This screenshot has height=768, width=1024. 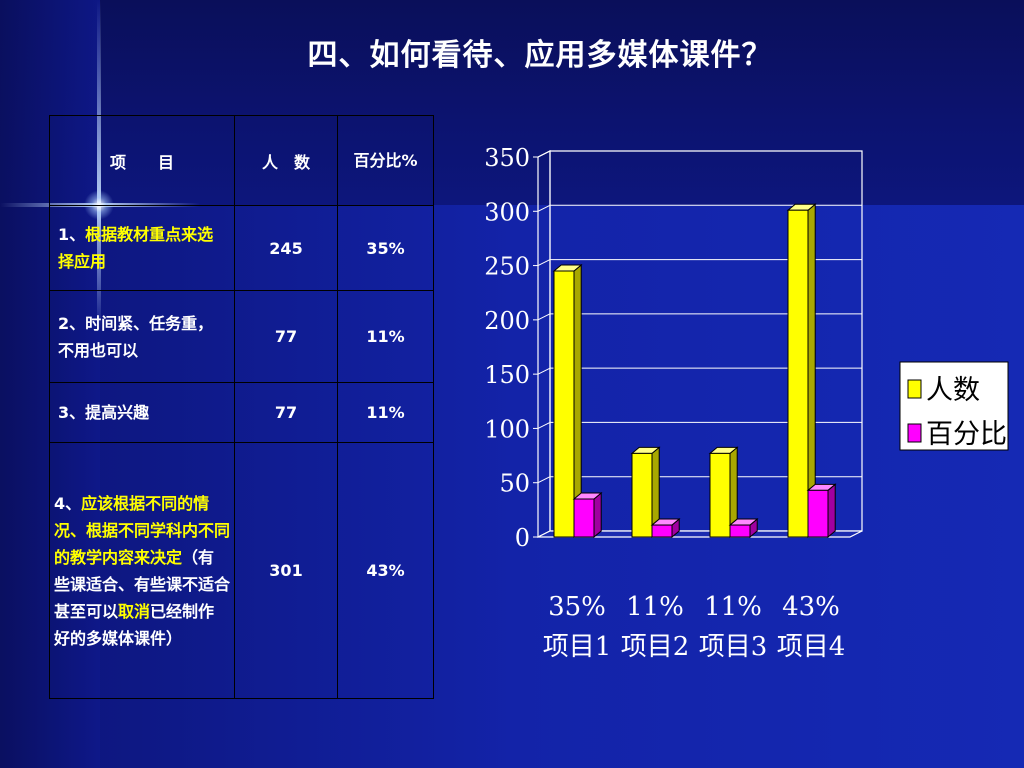 I want to click on x-category-label: 项目3, so click(x=733, y=647).